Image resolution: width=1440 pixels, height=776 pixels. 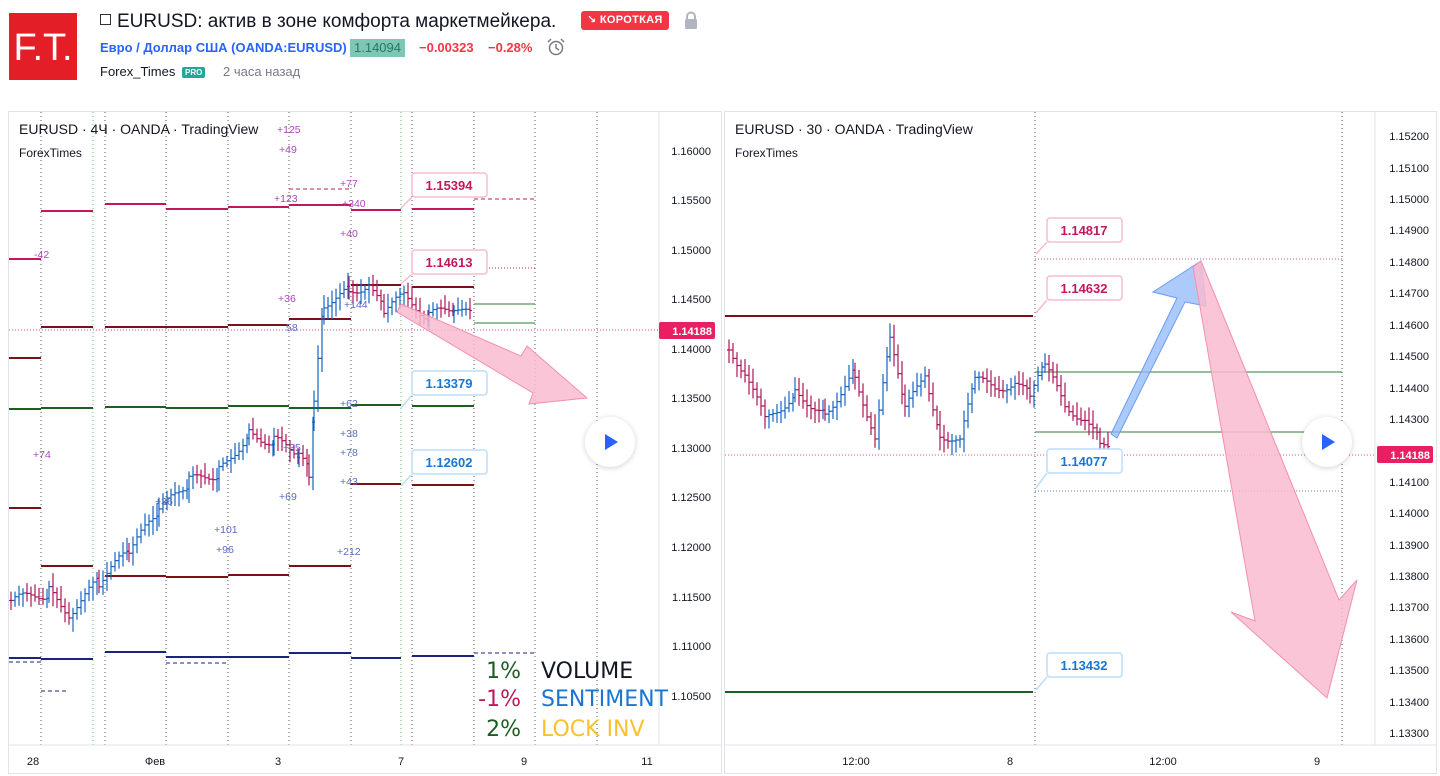 I want to click on annotation: +101, so click(x=226, y=530).